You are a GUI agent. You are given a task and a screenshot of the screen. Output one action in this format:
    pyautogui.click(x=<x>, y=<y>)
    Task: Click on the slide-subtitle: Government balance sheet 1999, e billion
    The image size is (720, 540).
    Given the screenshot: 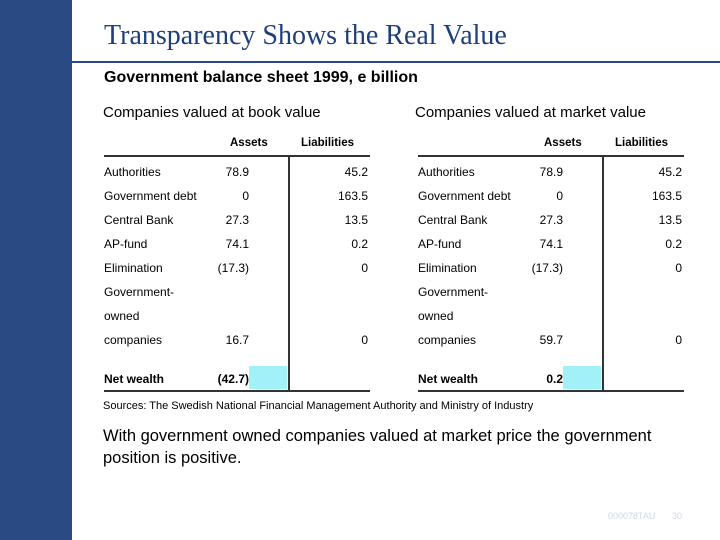 What is the action you would take?
    pyautogui.click(x=261, y=77)
    